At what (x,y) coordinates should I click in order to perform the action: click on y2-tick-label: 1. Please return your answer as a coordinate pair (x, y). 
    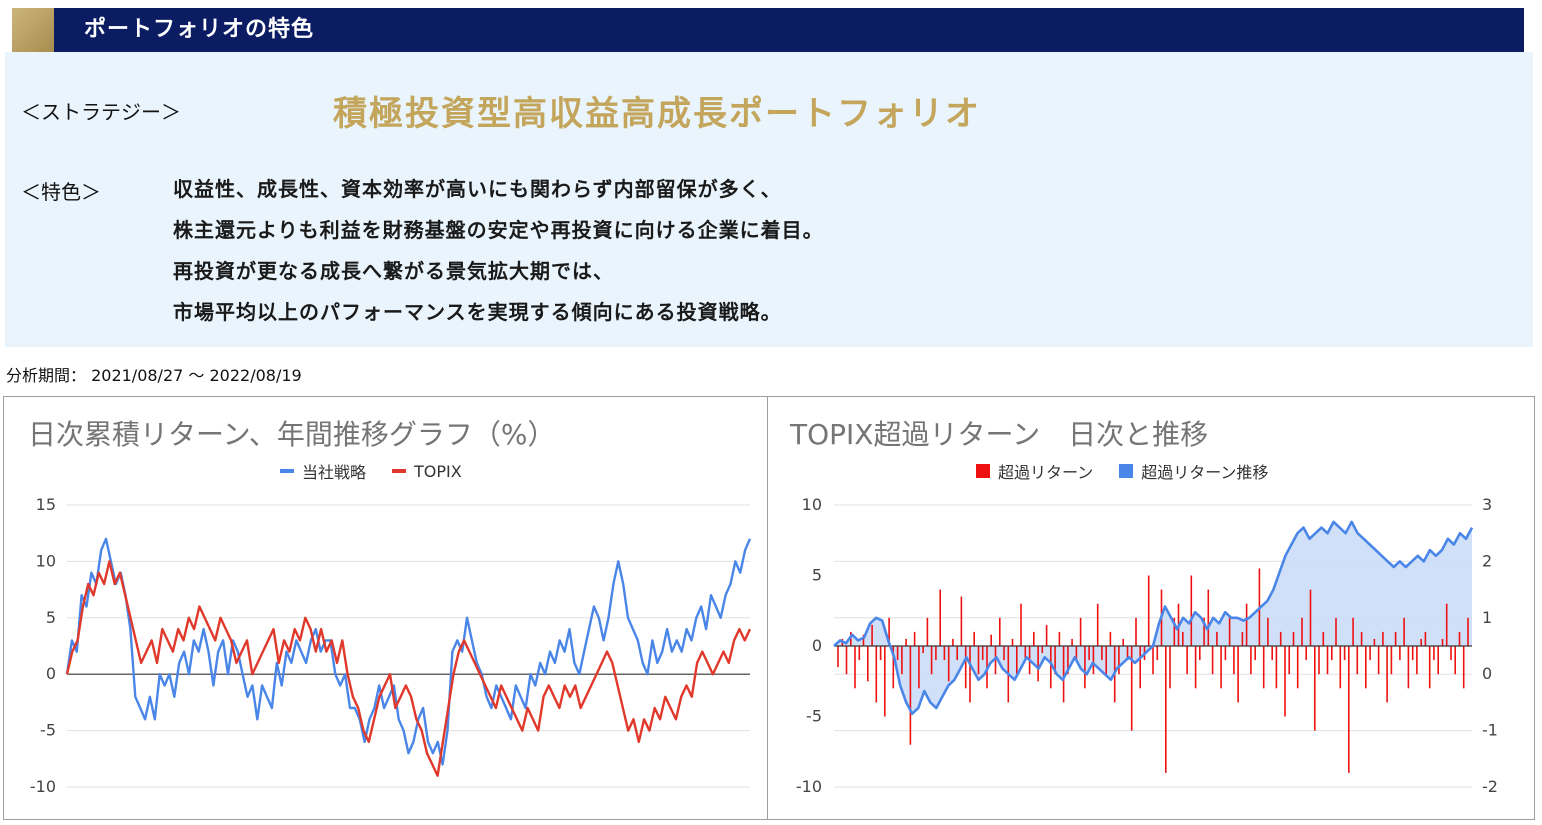
    Looking at the image, I should click on (1487, 617).